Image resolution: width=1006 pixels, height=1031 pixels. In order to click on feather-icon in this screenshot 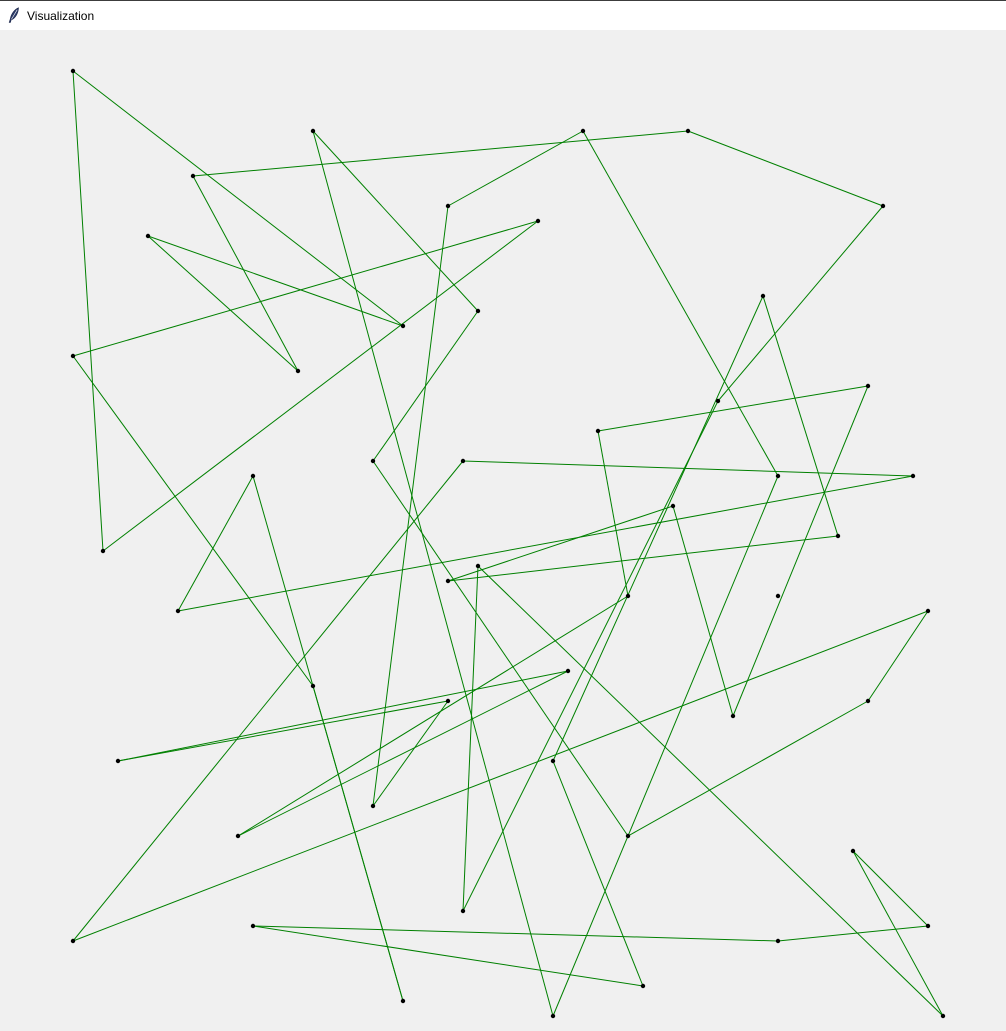, I will do `click(13, 15)`.